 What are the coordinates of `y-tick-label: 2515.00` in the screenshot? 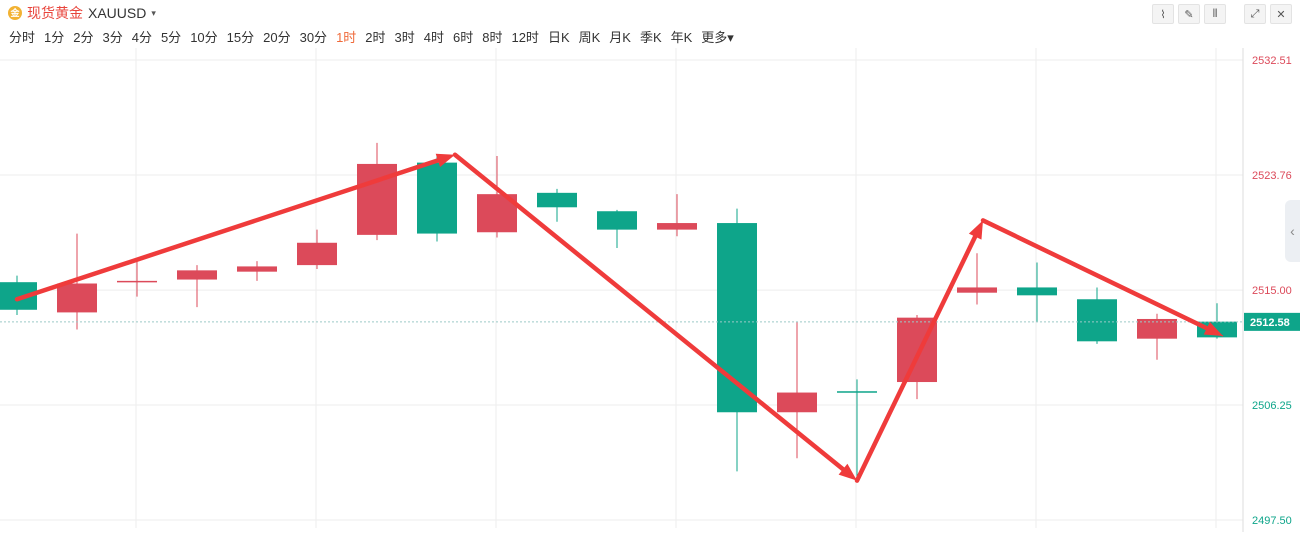 It's located at (1272, 291).